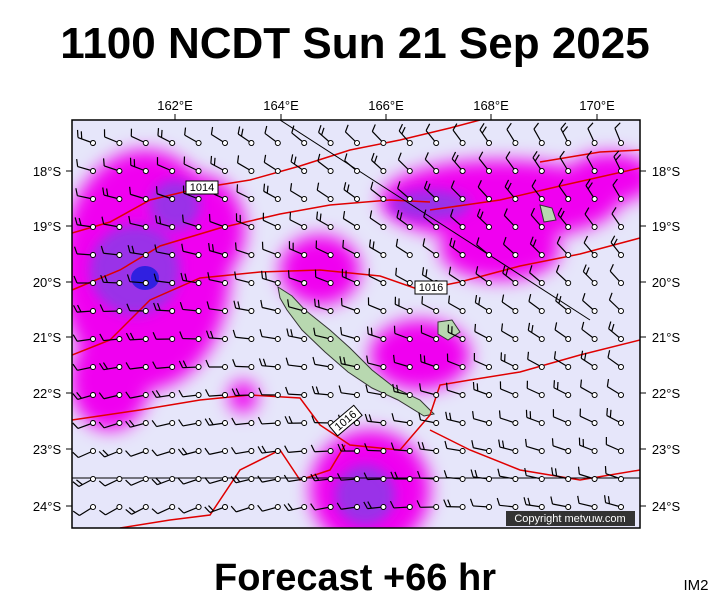 The width and height of the screenshot is (711, 600). What do you see at coordinates (47, 506) in the screenshot?
I see `latitude-label: 24°S` at bounding box center [47, 506].